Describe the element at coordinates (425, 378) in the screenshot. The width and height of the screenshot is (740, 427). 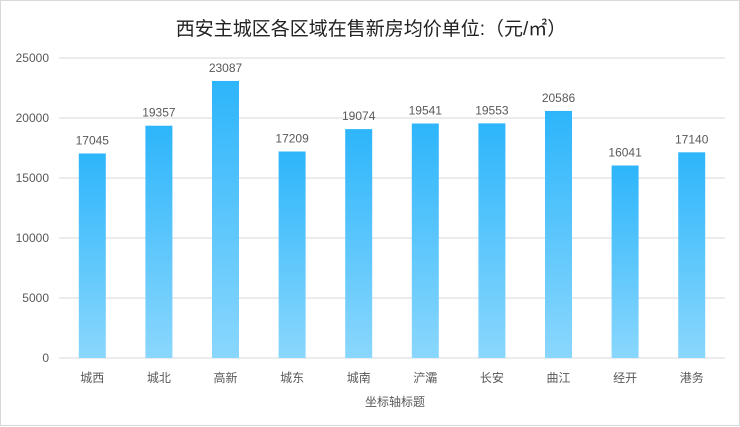
I see `x-category-label: 浐灞` at that location.